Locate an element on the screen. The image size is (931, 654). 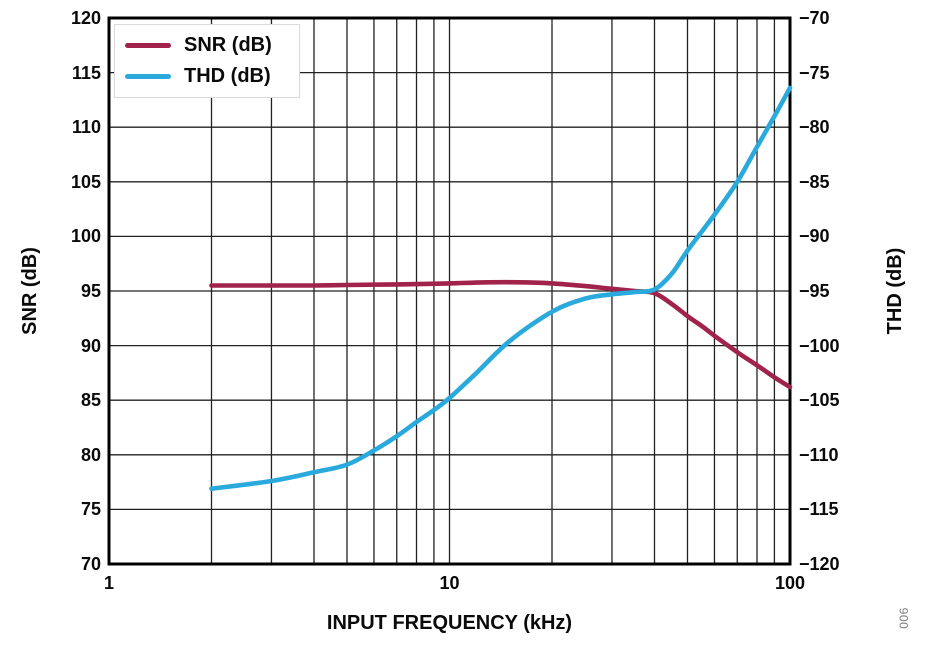
y-axis-right-tick: −75 is located at coordinates (814, 72).